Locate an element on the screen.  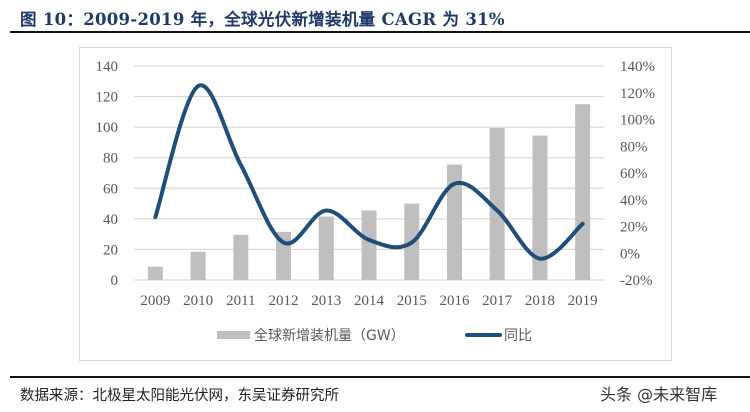
bar-2014 is located at coordinates (369, 245).